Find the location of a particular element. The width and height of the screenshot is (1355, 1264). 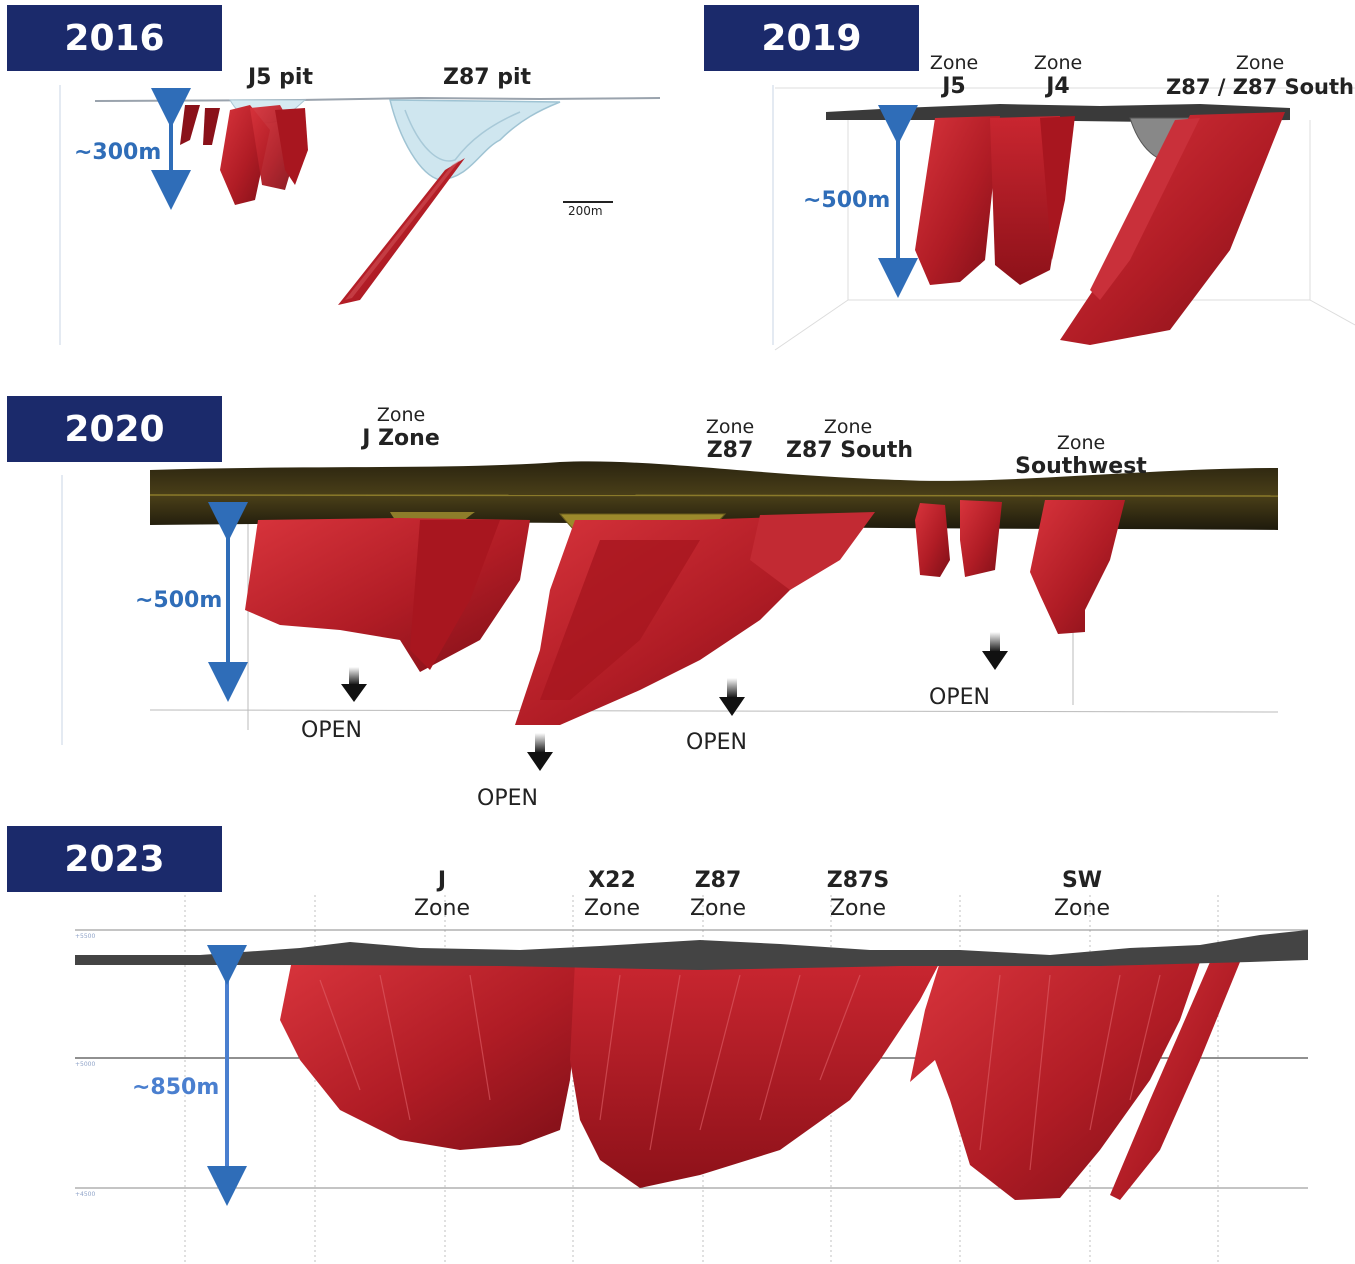

z87-pit-label: Z87 pit is located at coordinates (487, 77).